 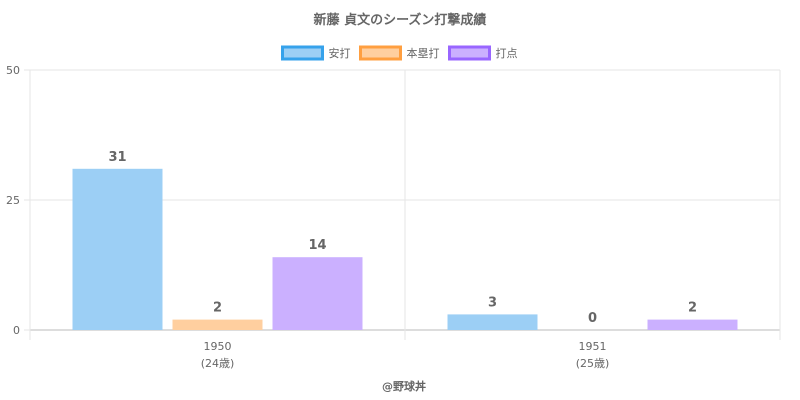 What do you see at coordinates (593, 363) in the screenshot?
I see `x-tick-sublabel: (25歳)` at bounding box center [593, 363].